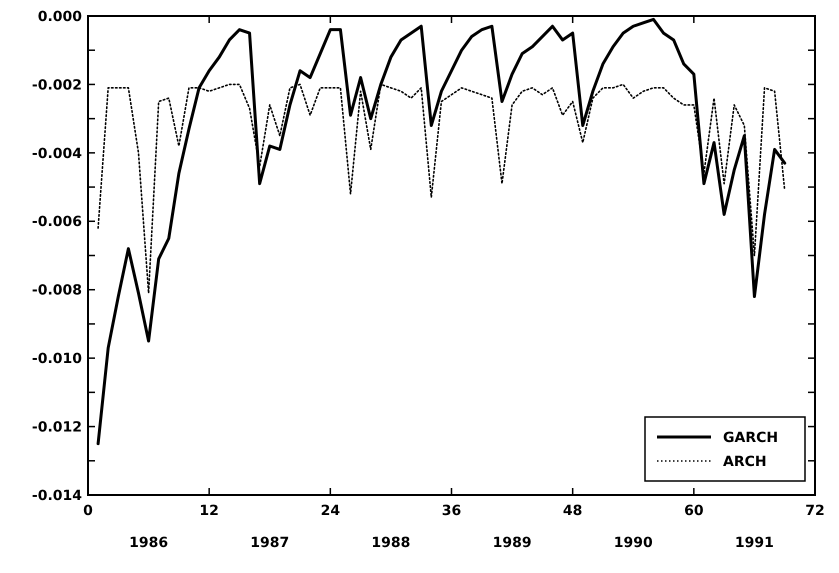 The width and height of the screenshot is (839, 573). What do you see at coordinates (512, 543) in the screenshot?
I see `text: 1989` at bounding box center [512, 543].